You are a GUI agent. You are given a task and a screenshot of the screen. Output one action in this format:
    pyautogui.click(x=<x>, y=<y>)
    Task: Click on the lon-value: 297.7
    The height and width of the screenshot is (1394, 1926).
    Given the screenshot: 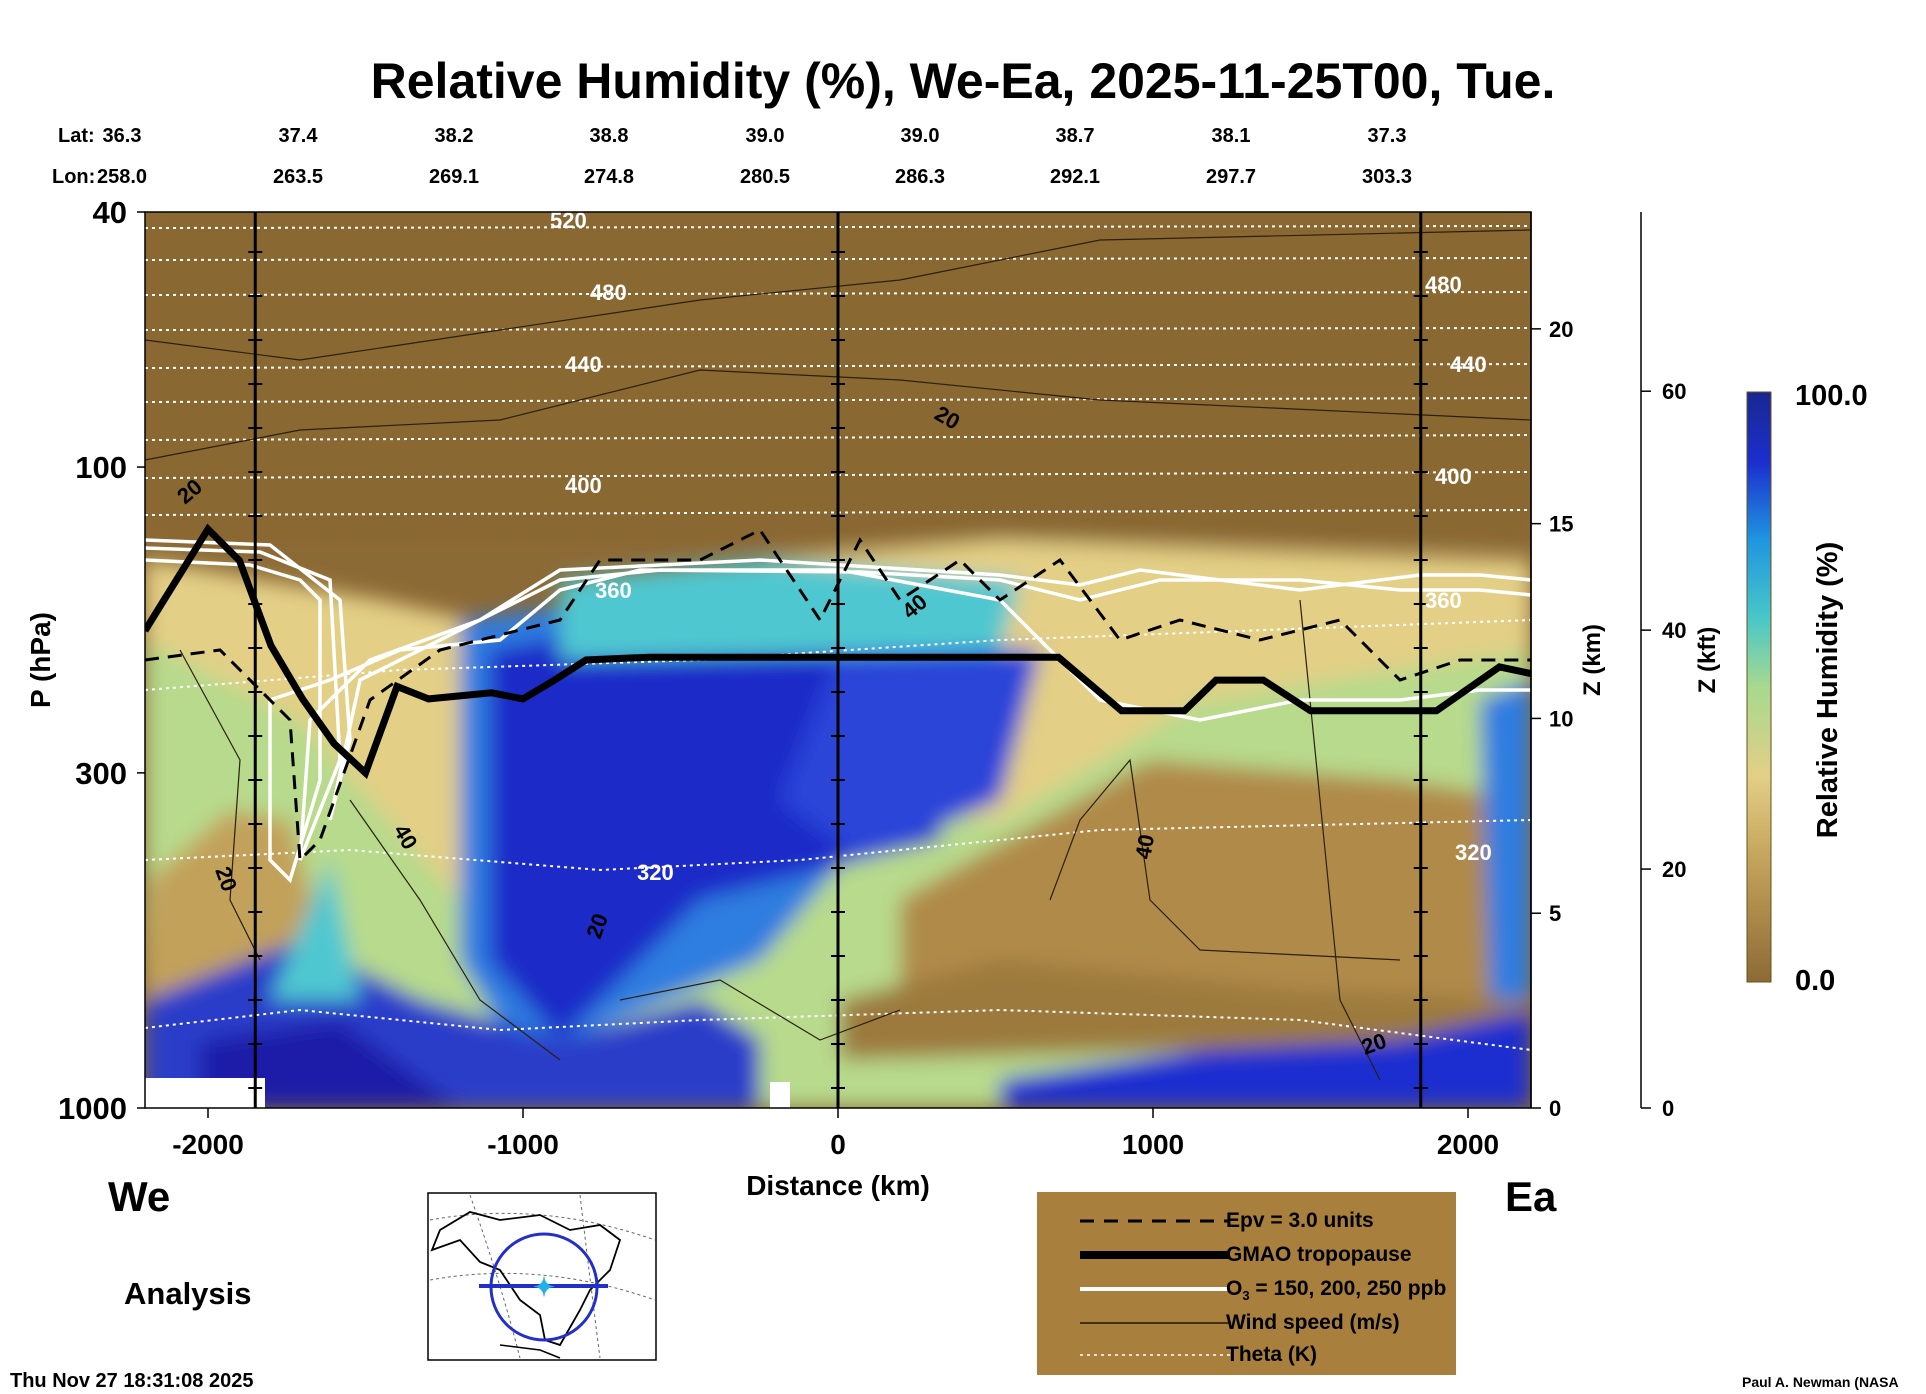 What is the action you would take?
    pyautogui.click(x=1231, y=177)
    